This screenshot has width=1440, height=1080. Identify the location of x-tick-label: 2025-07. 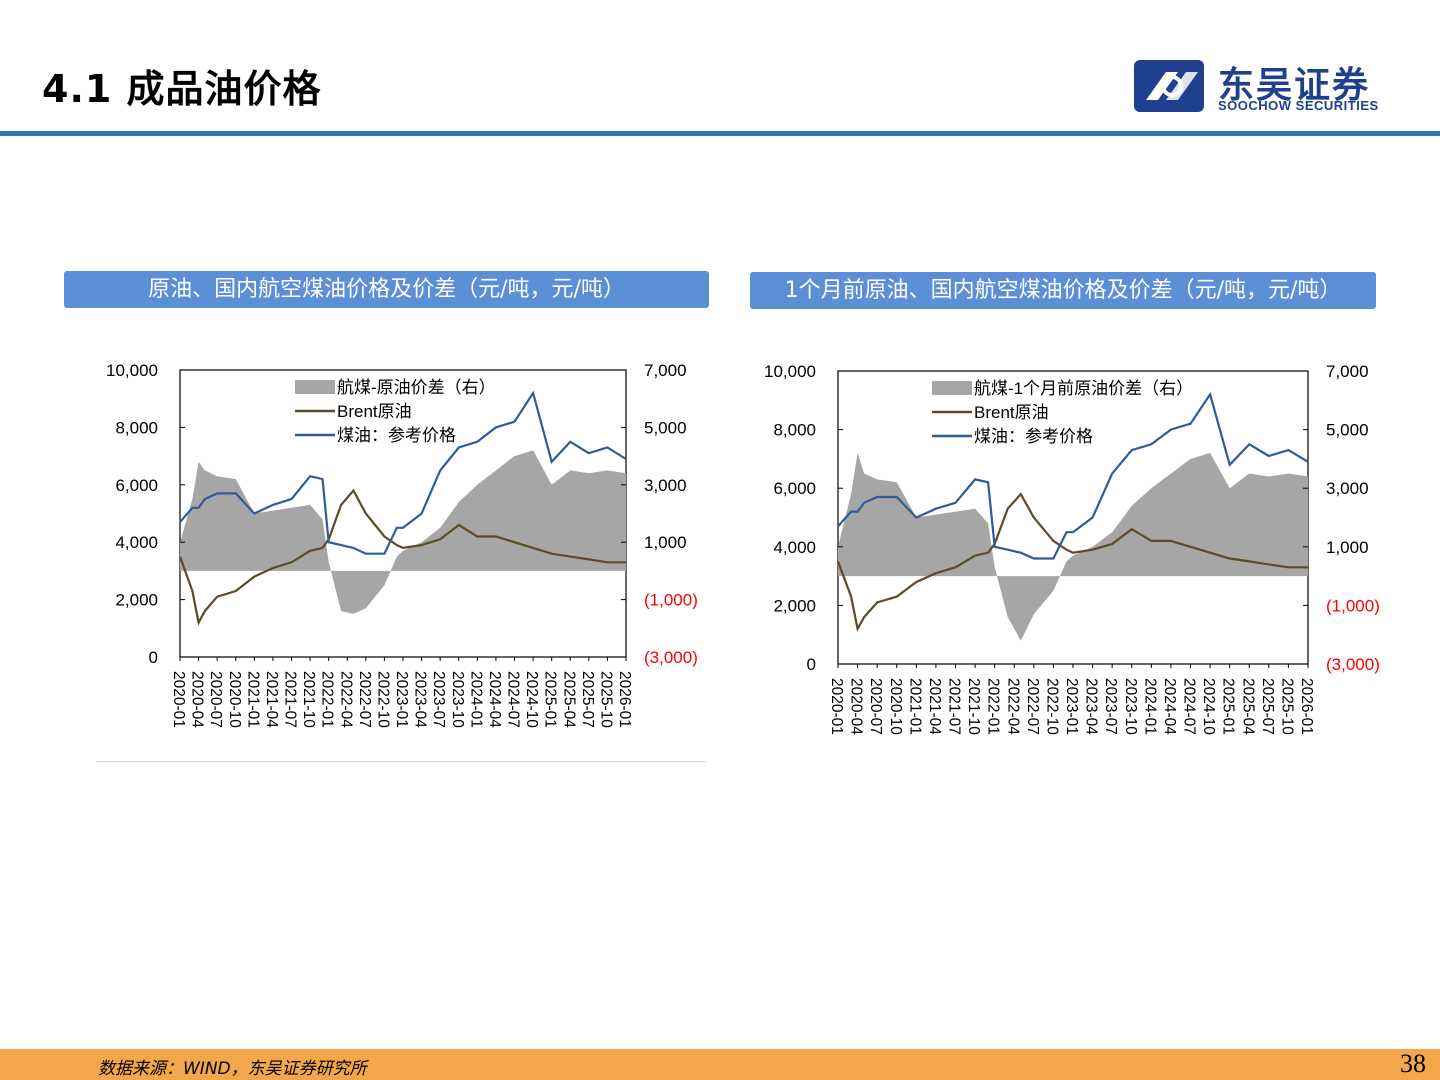
(1267, 706).